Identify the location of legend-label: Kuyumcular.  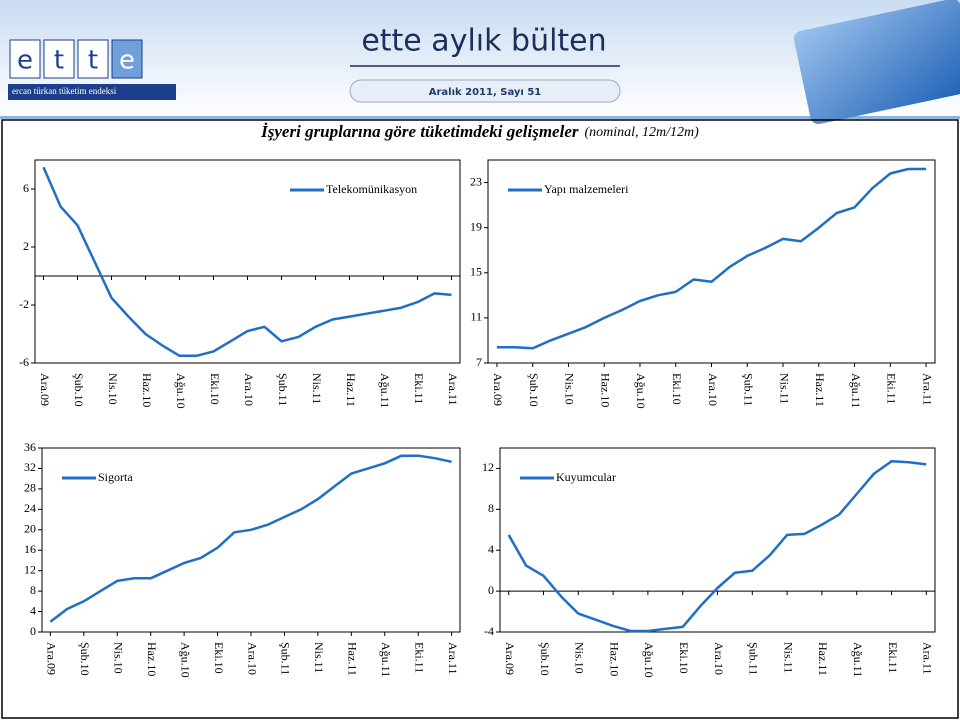
(586, 477).